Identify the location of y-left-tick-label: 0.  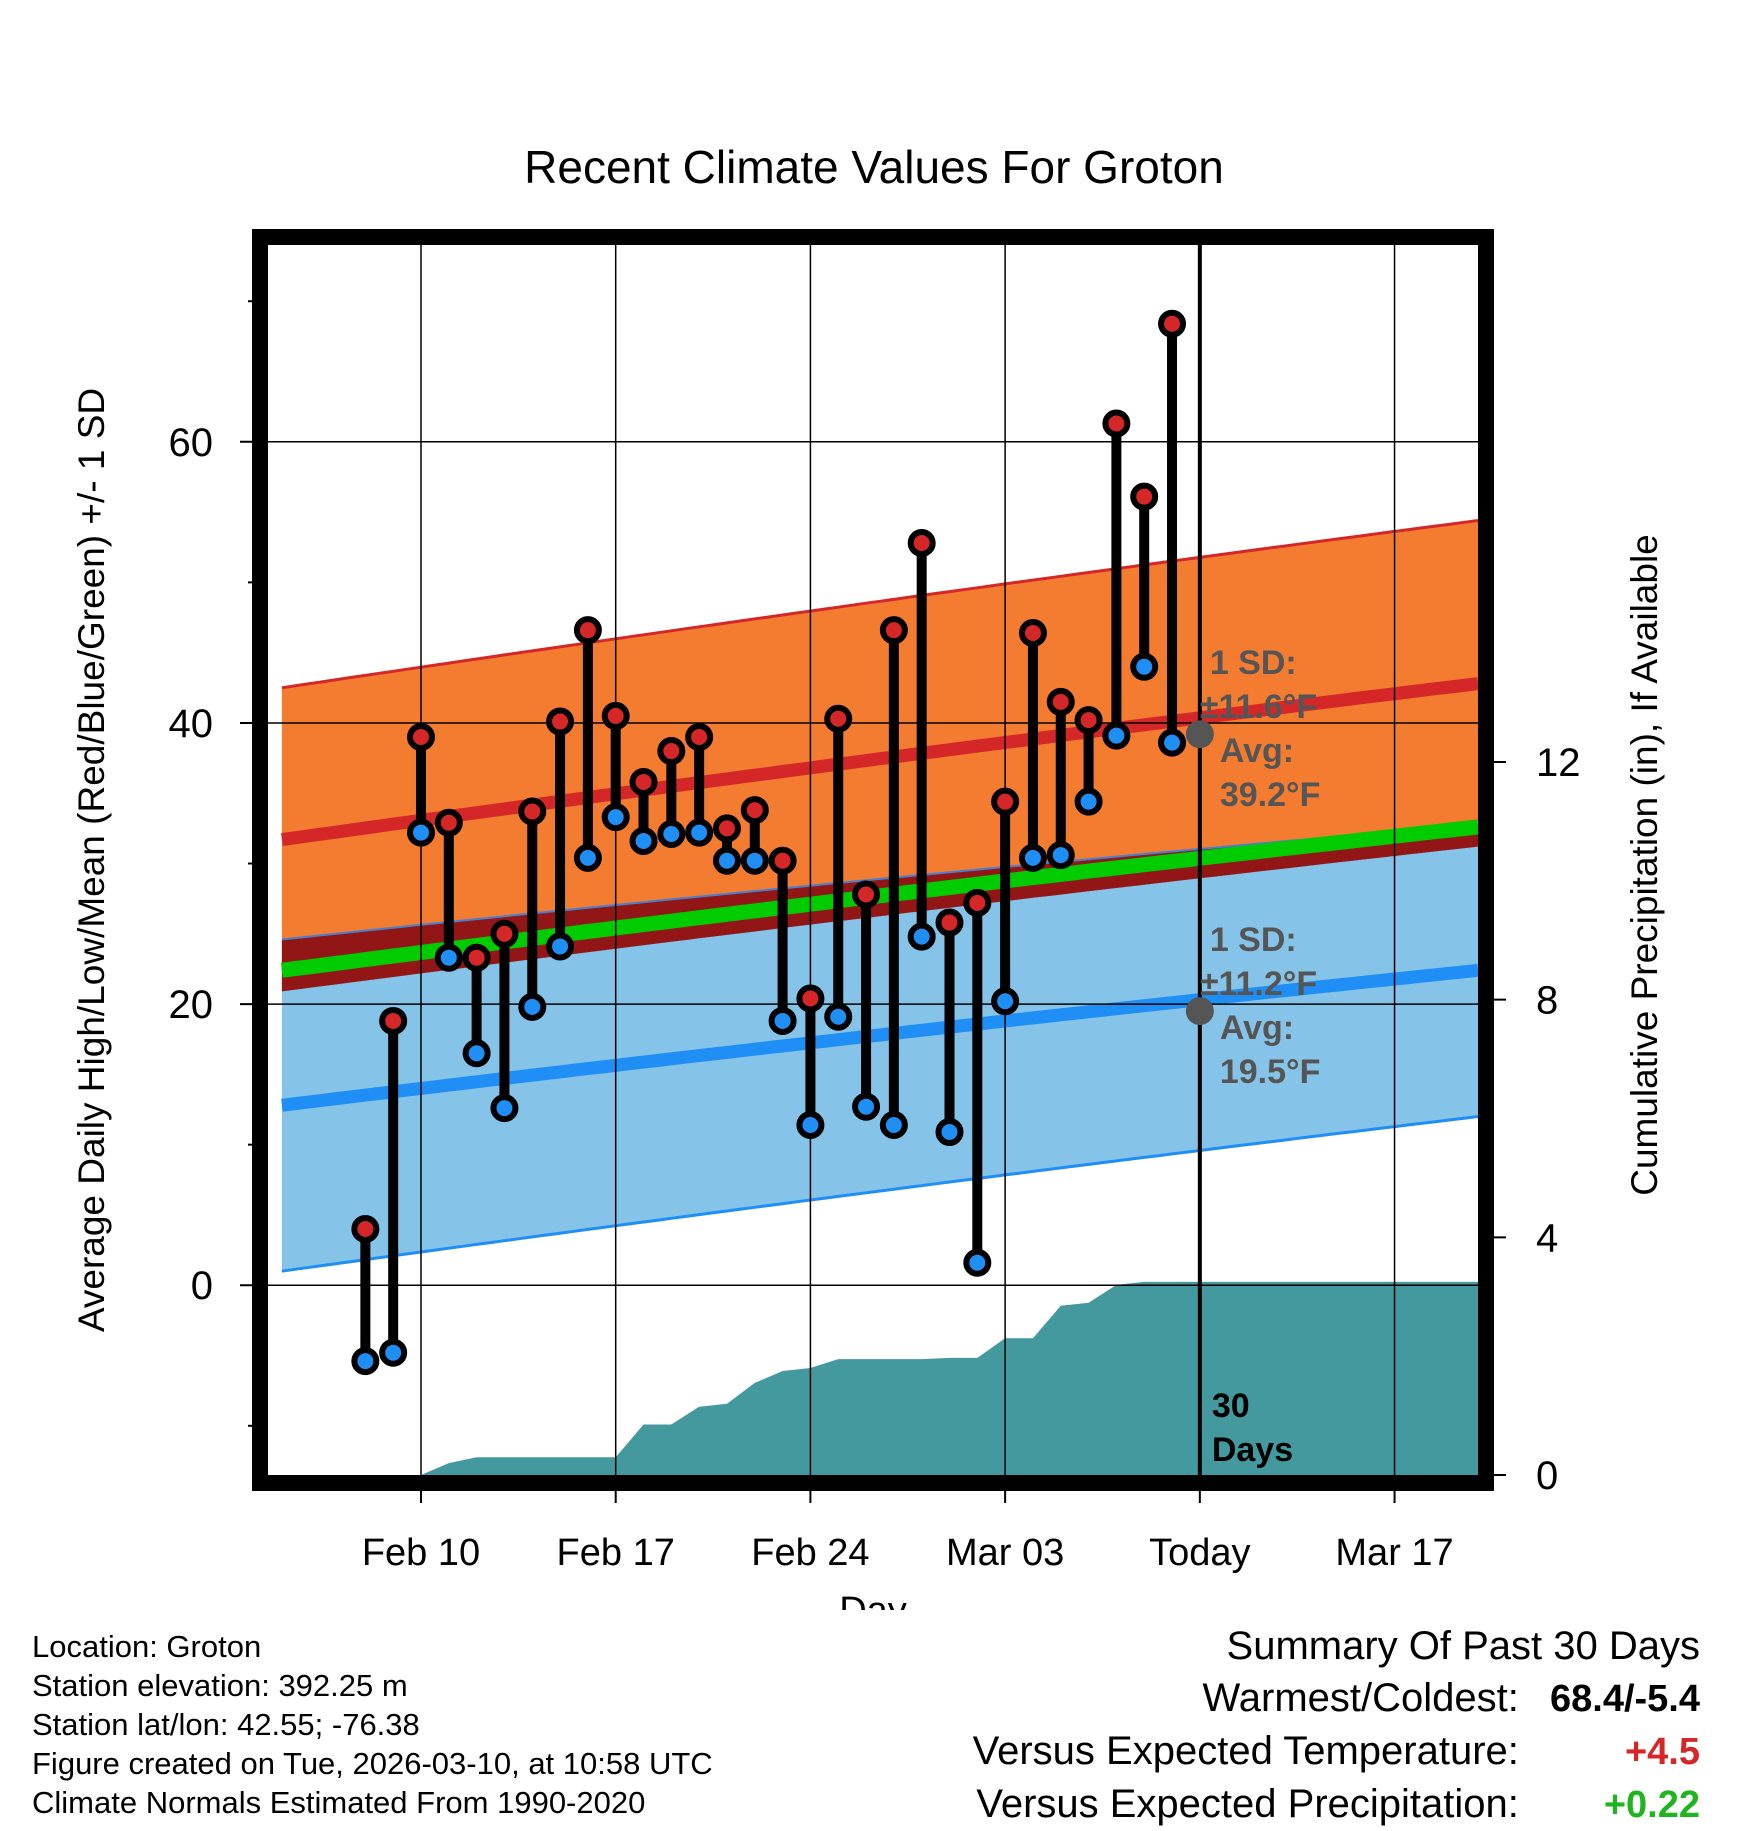
(202, 1286).